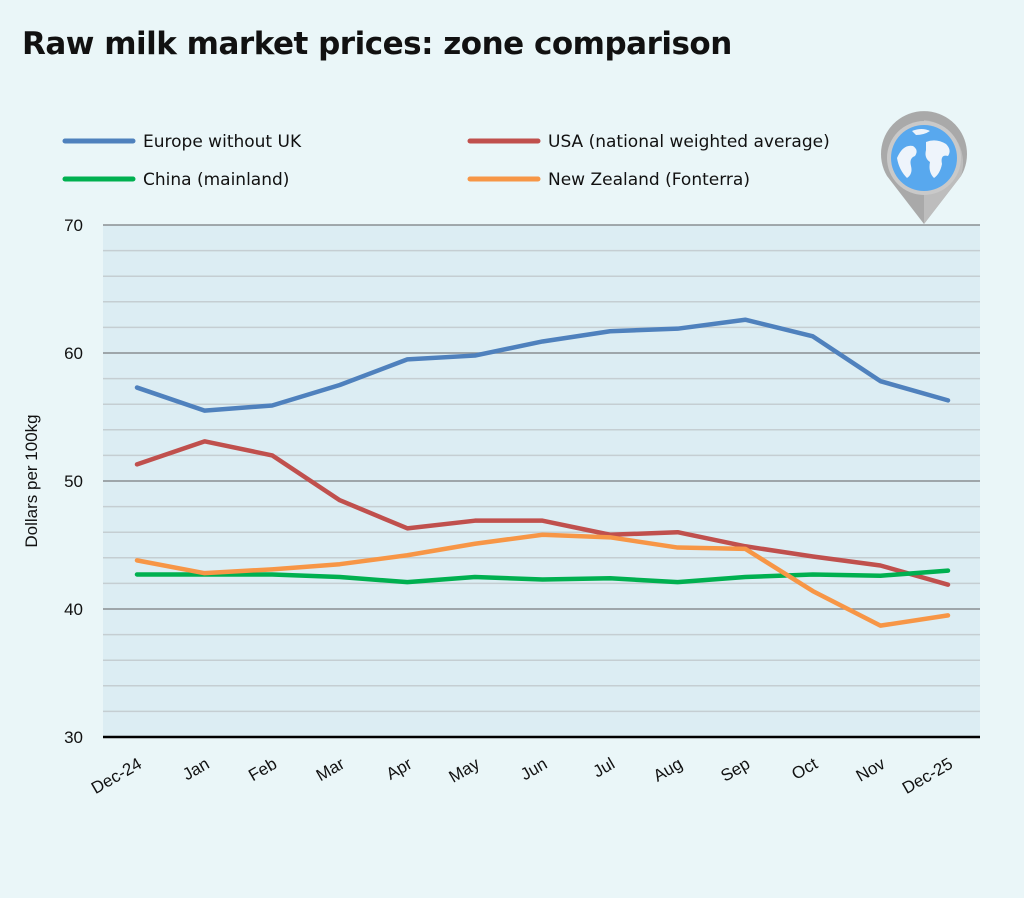 The width and height of the screenshot is (1024, 898). I want to click on legend-label: Europe without UK, so click(222, 142).